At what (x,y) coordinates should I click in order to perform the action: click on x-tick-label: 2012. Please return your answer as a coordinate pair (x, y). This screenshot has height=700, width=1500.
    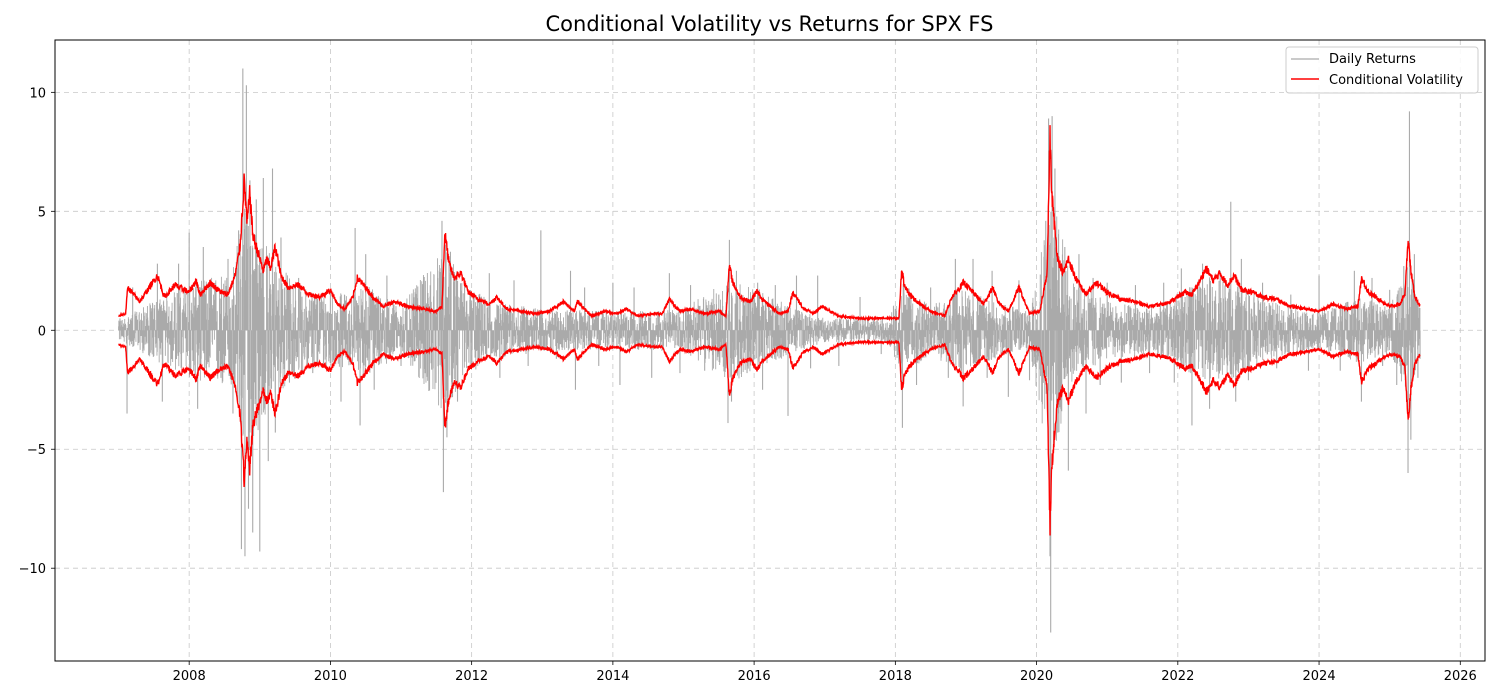
    Looking at the image, I should click on (471, 676).